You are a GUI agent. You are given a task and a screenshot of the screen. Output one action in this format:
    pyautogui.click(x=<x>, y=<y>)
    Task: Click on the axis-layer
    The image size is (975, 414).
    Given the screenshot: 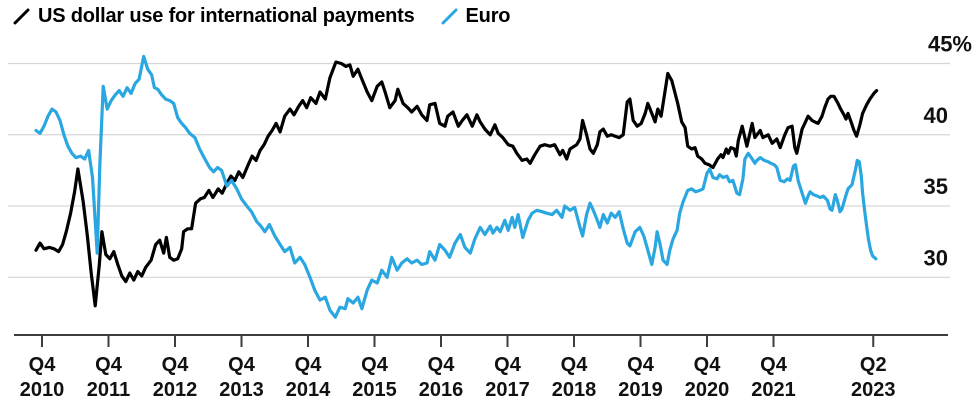 What is the action you would take?
    pyautogui.click(x=481, y=340)
    